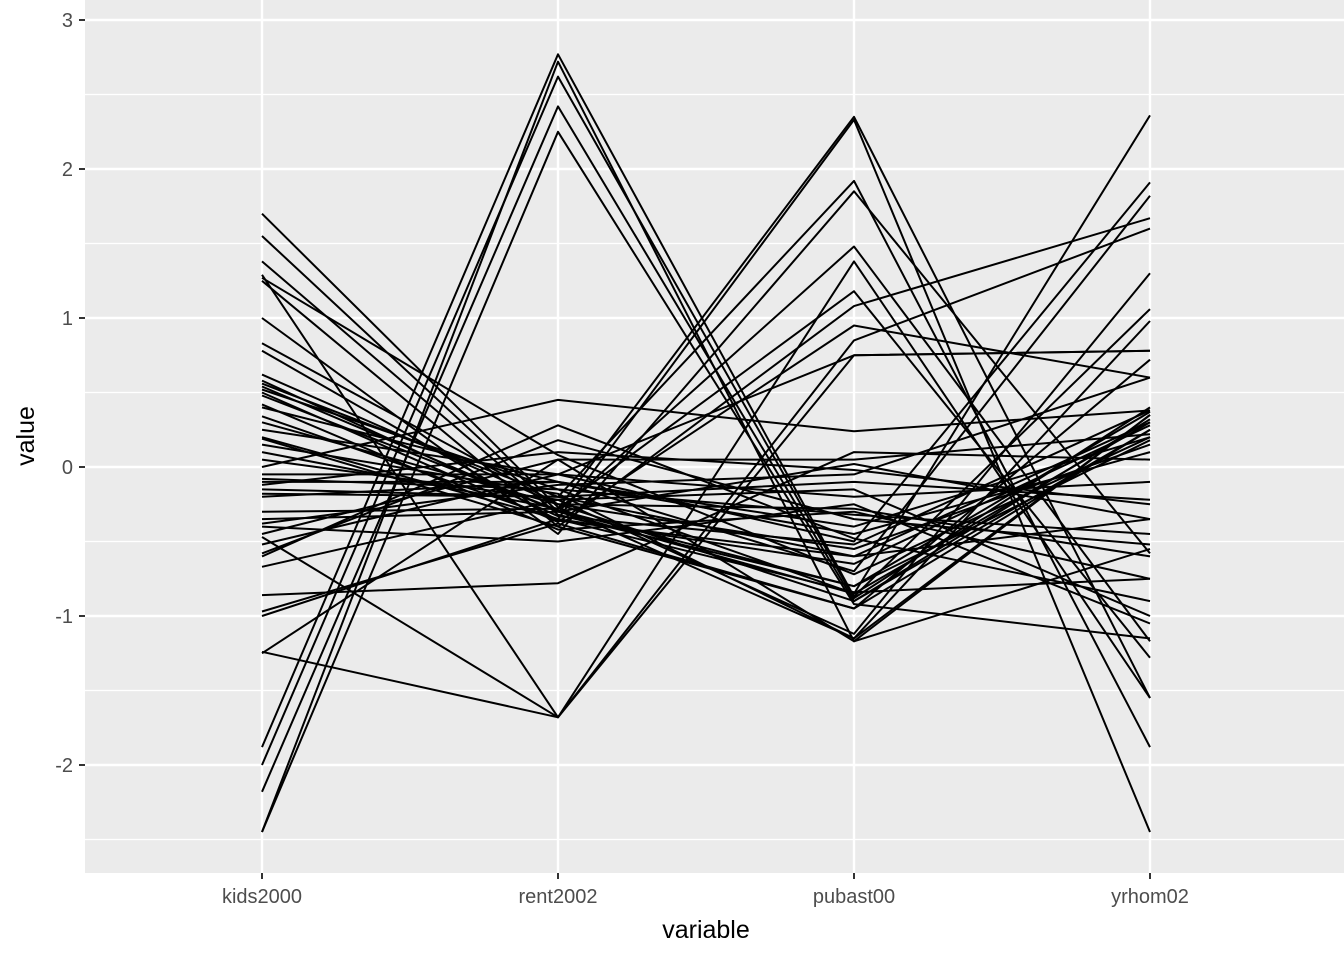 This screenshot has height=960, width=1344. What do you see at coordinates (64, 617) in the screenshot?
I see `y-tick-label: -1` at bounding box center [64, 617].